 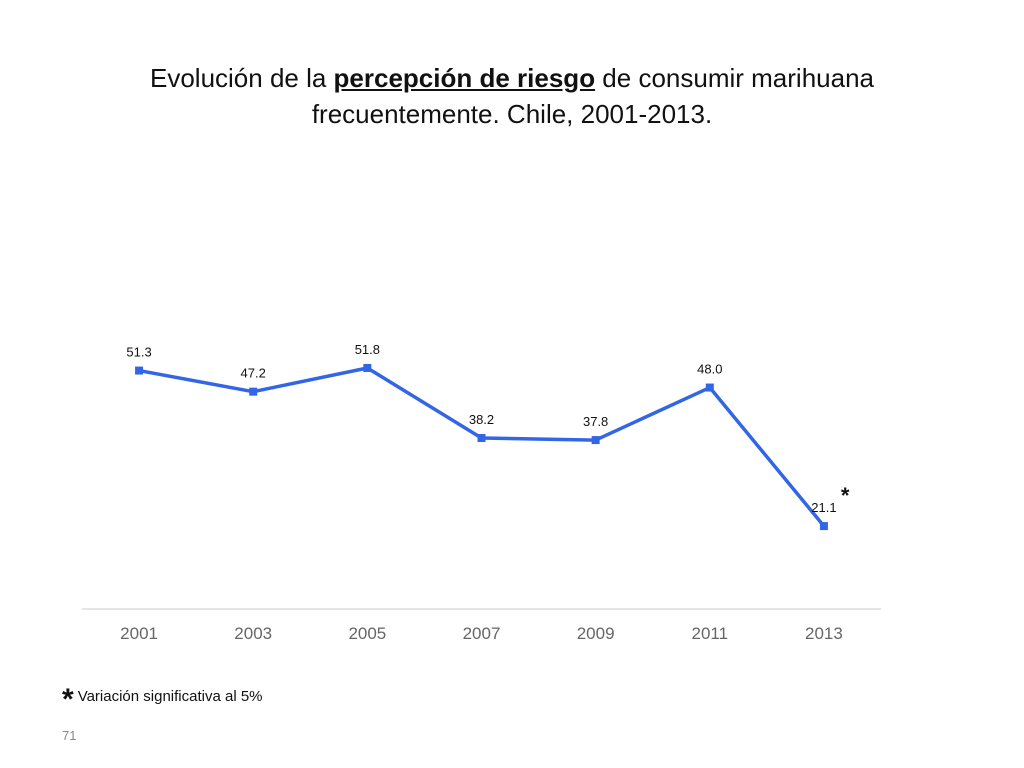 What do you see at coordinates (734, 78) in the screenshot?
I see `title-part2: de consumir marihuana` at bounding box center [734, 78].